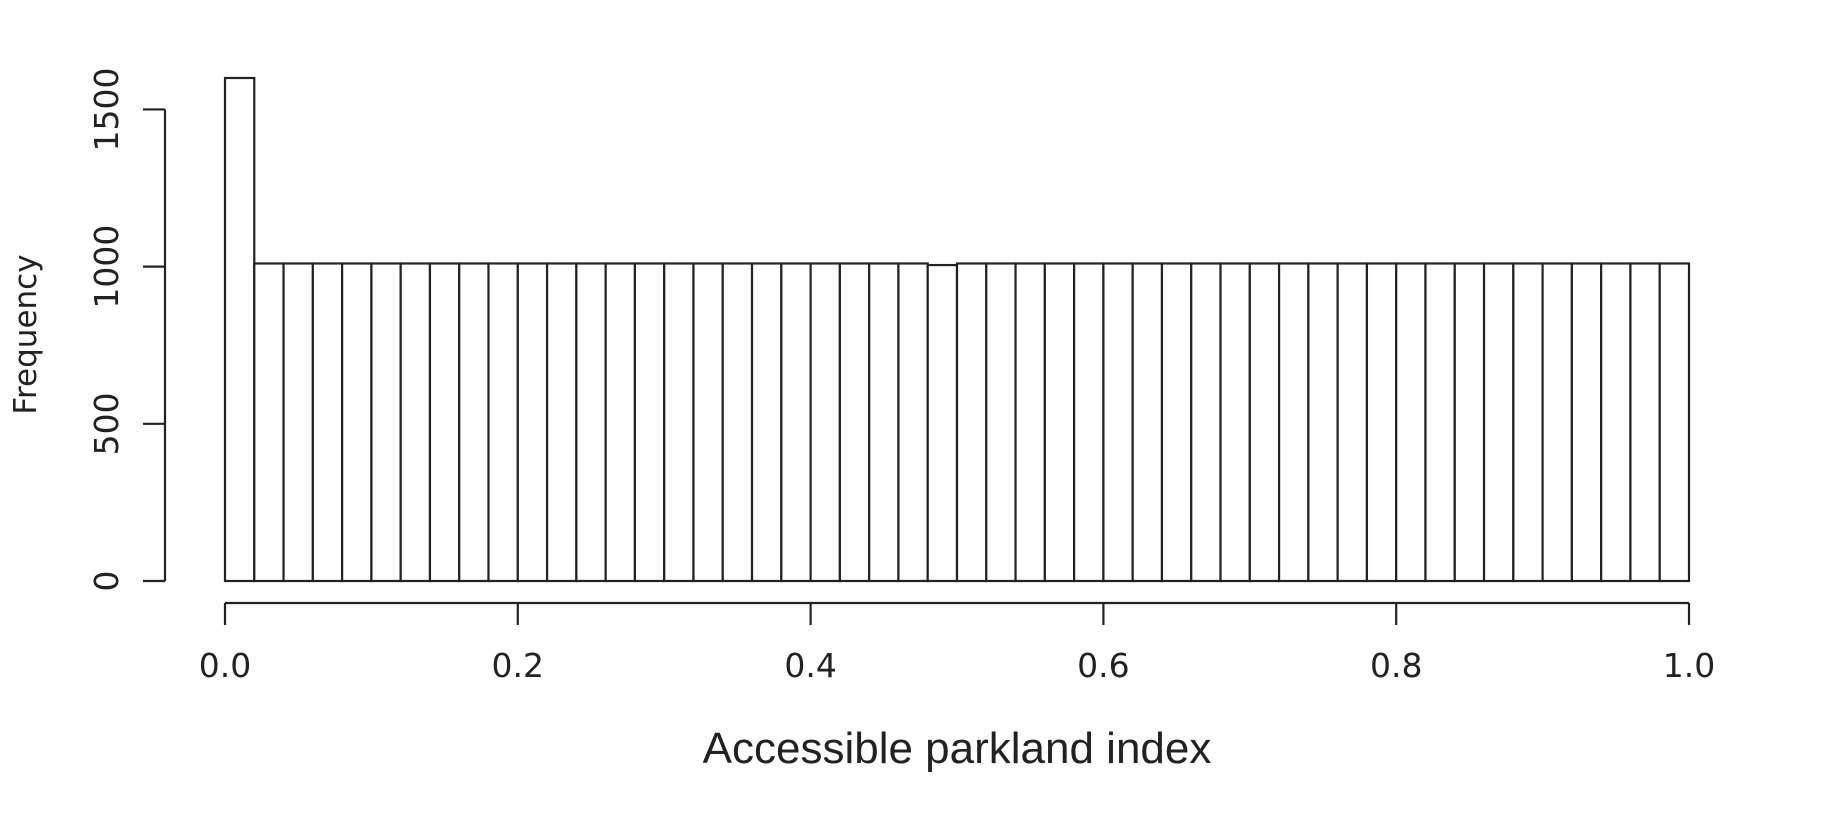 The height and width of the screenshot is (834, 1824). Describe the element at coordinates (26, 334) in the screenshot. I see `y-axis-title: Frequency` at that location.